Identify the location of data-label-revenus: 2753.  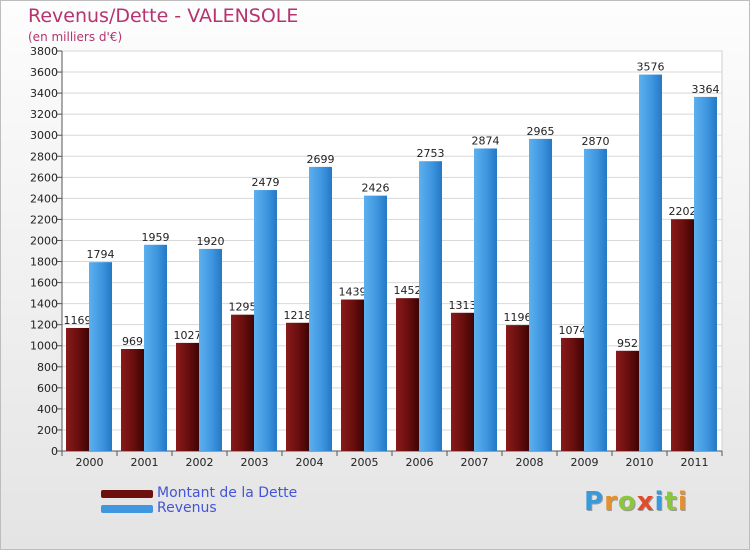
(431, 153).